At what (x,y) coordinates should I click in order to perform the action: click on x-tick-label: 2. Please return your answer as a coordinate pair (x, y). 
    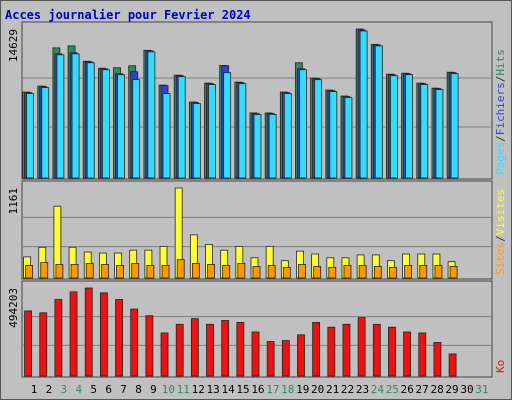
    Looking at the image, I should click on (49, 389).